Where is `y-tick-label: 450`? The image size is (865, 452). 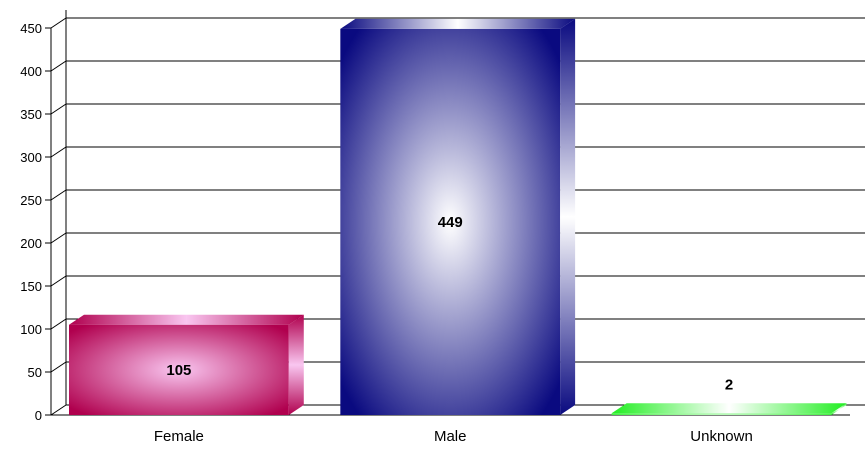
y-tick-label: 450 is located at coordinates (31, 28).